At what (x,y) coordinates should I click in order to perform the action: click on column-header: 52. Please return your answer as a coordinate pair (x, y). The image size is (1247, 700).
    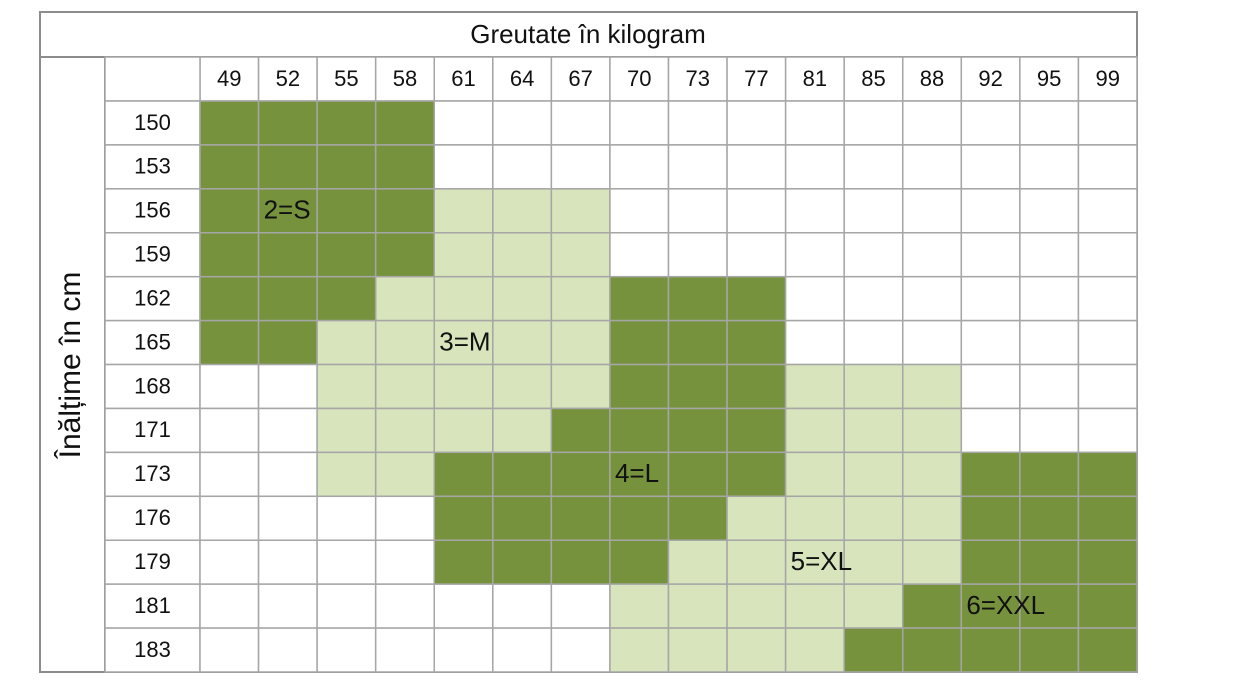
    Looking at the image, I should click on (288, 78).